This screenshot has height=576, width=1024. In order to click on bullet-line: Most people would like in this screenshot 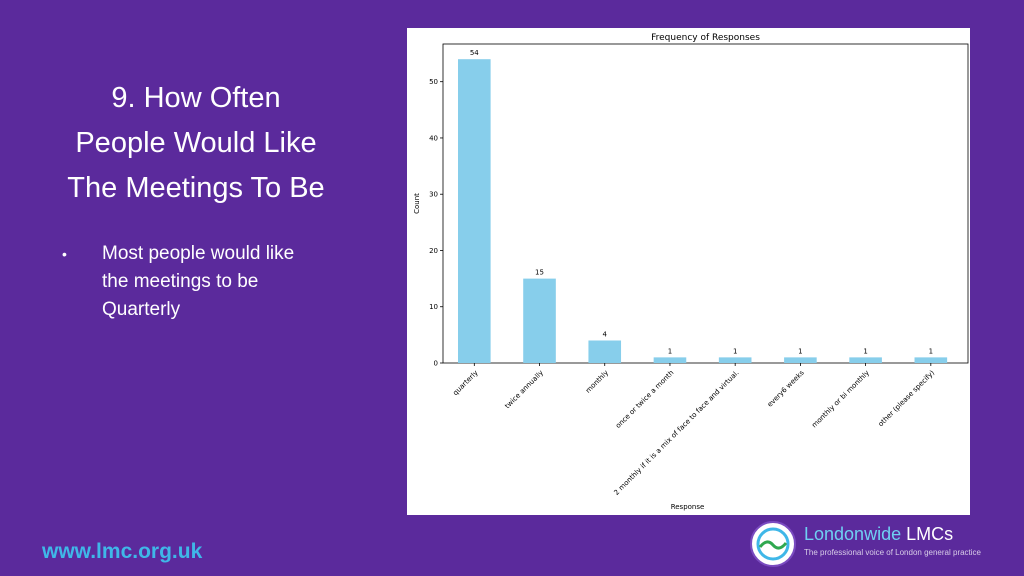, I will do `click(198, 253)`.